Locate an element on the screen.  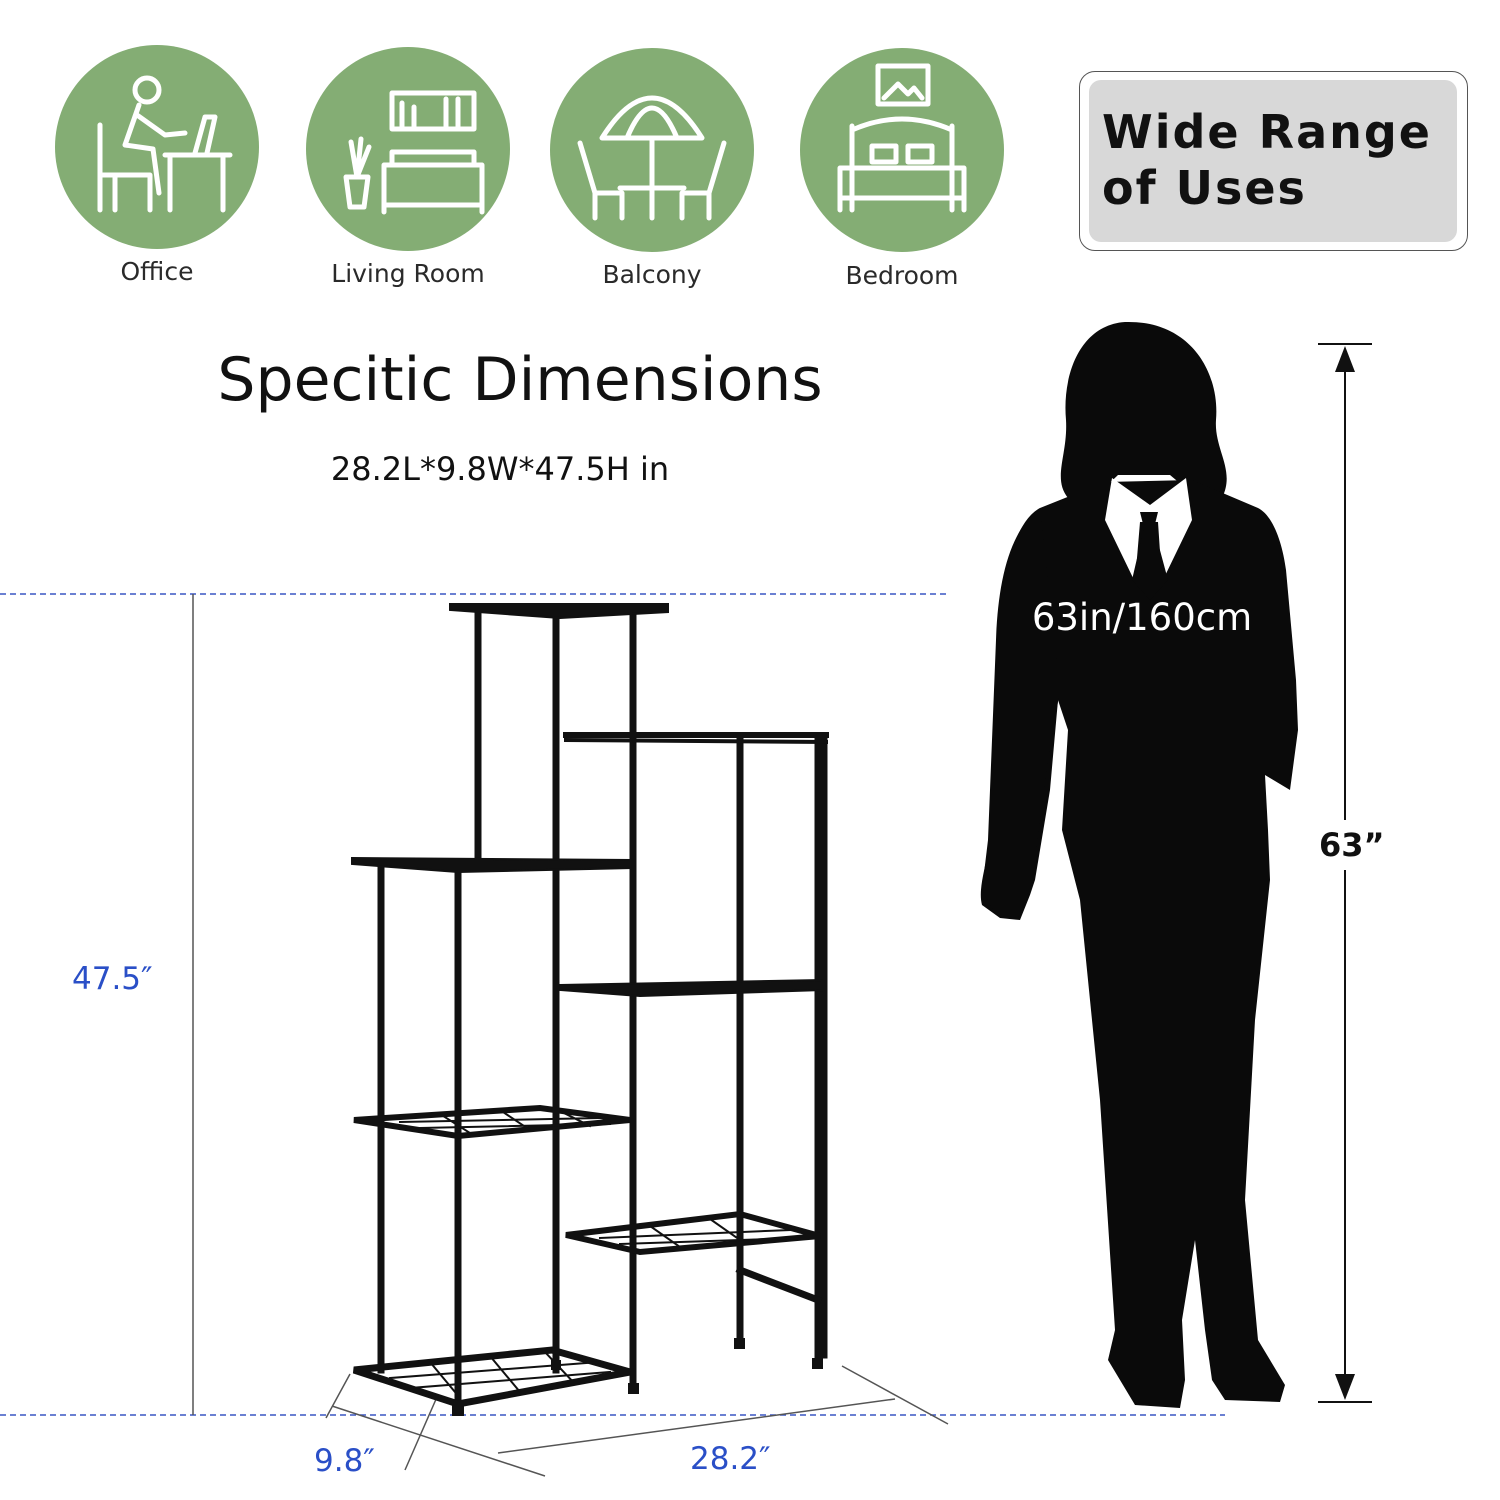
office-label: Office is located at coordinates (157, 271).